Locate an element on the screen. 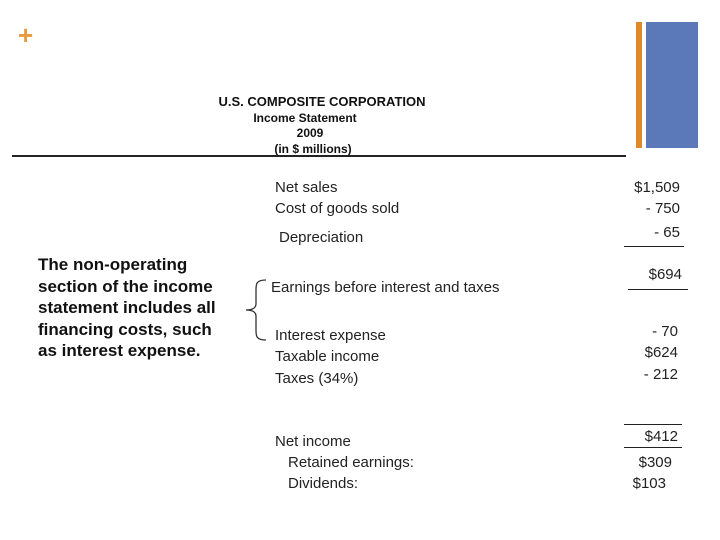 The image size is (720, 540). statement-units: (in $ millions) is located at coordinates (313, 149).